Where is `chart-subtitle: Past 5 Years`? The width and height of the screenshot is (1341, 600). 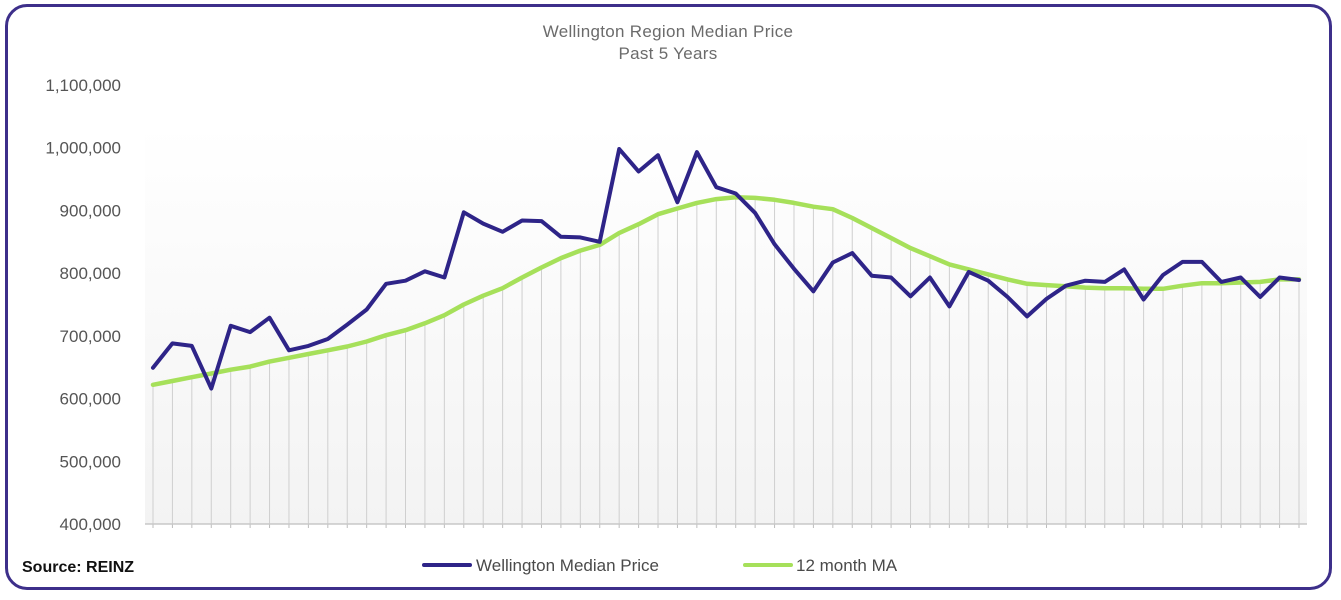 chart-subtitle: Past 5 Years is located at coordinates (667, 53).